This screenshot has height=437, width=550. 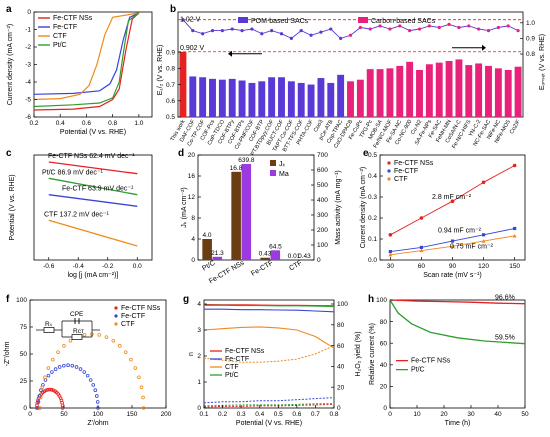 What do you see at coordinates (112, 123) in the screenshot?
I see `panel-a-xtick-label: 0.8` at bounding box center [112, 123].